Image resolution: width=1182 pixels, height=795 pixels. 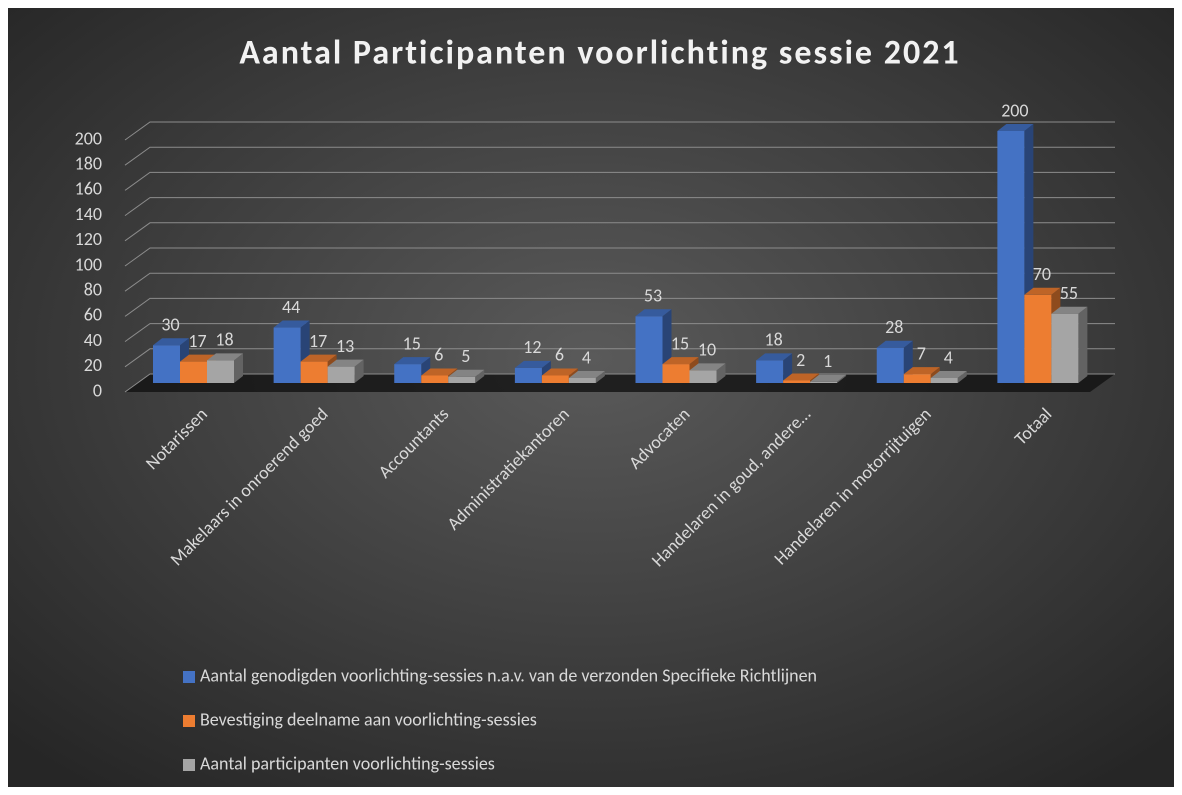 What do you see at coordinates (1042, 274) in the screenshot?
I see `data-label: 70` at bounding box center [1042, 274].